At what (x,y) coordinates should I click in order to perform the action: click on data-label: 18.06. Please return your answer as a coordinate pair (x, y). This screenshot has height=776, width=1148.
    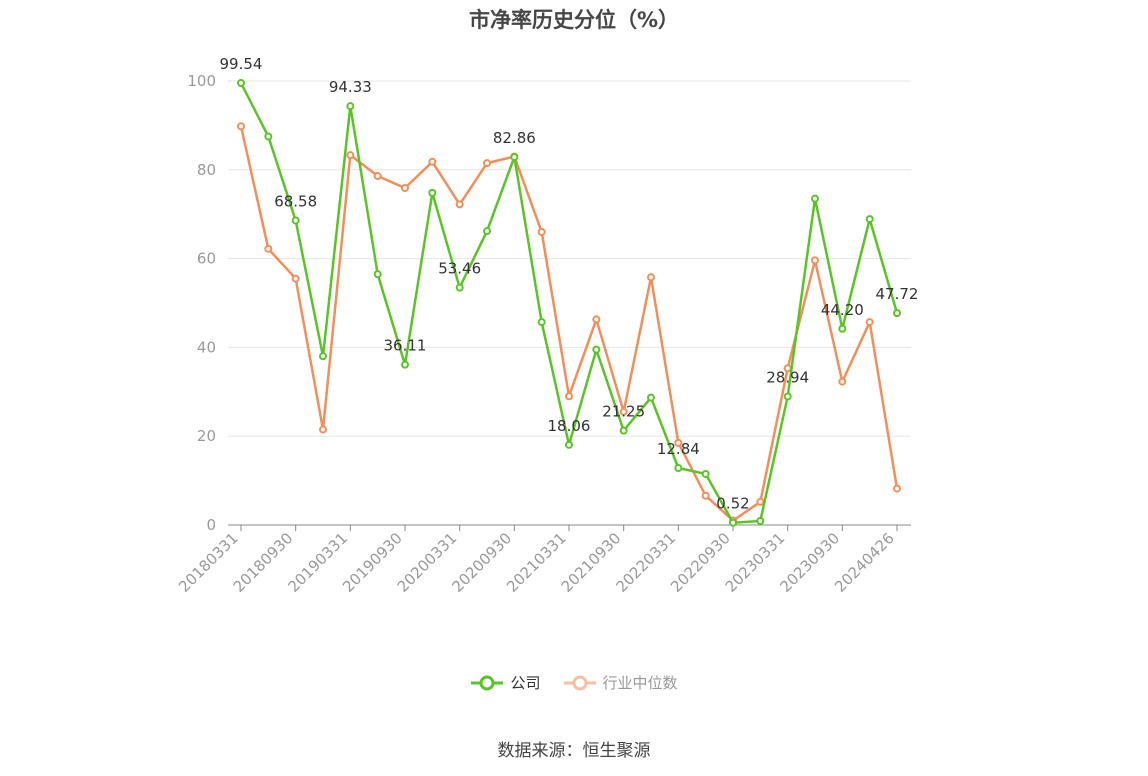
    Looking at the image, I should click on (569, 426).